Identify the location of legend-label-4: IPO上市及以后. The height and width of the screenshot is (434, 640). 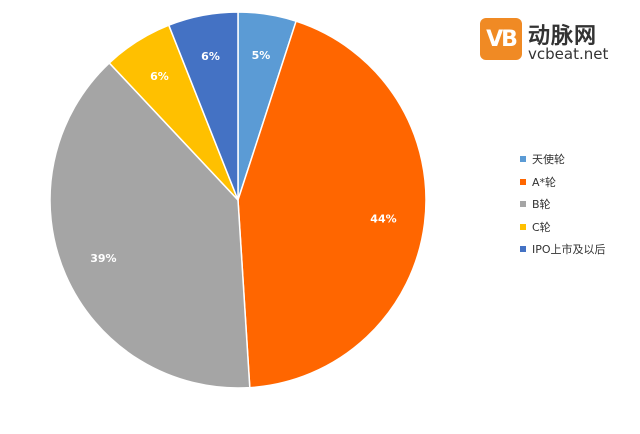
(569, 250).